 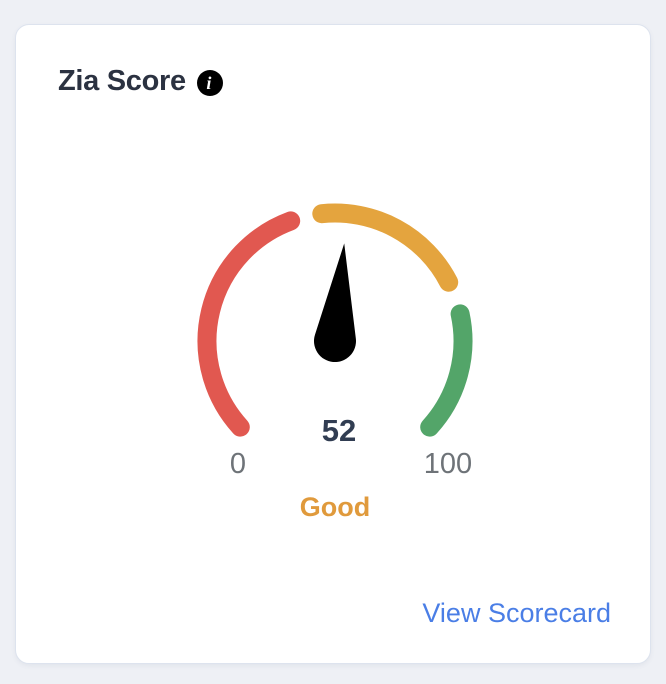 What do you see at coordinates (385, 247) in the screenshot?
I see `gauge-segment-medium` at bounding box center [385, 247].